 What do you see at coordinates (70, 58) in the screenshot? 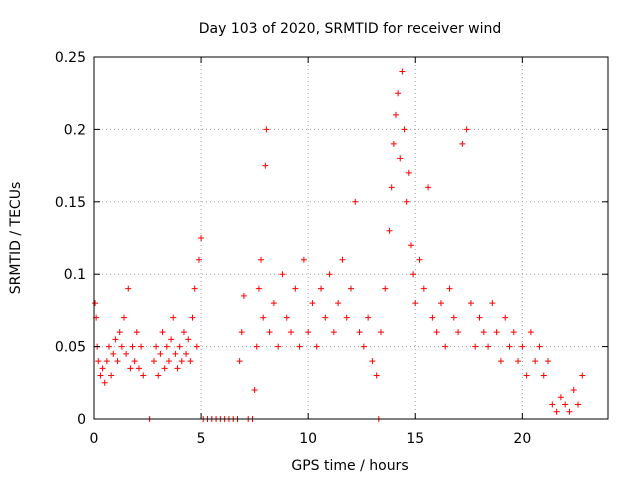
I see `y-tick-label: 0.25` at bounding box center [70, 58].